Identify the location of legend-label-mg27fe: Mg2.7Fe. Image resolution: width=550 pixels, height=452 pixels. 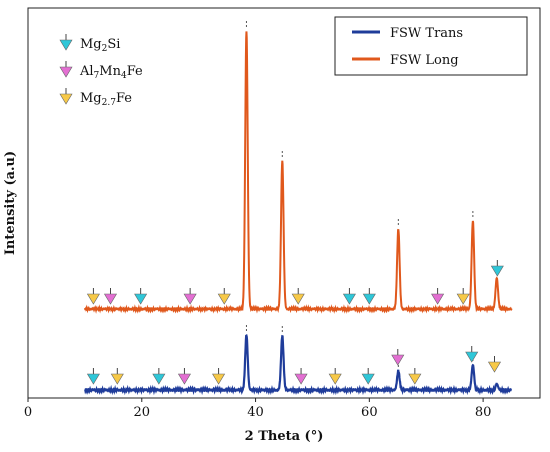
(106, 99).